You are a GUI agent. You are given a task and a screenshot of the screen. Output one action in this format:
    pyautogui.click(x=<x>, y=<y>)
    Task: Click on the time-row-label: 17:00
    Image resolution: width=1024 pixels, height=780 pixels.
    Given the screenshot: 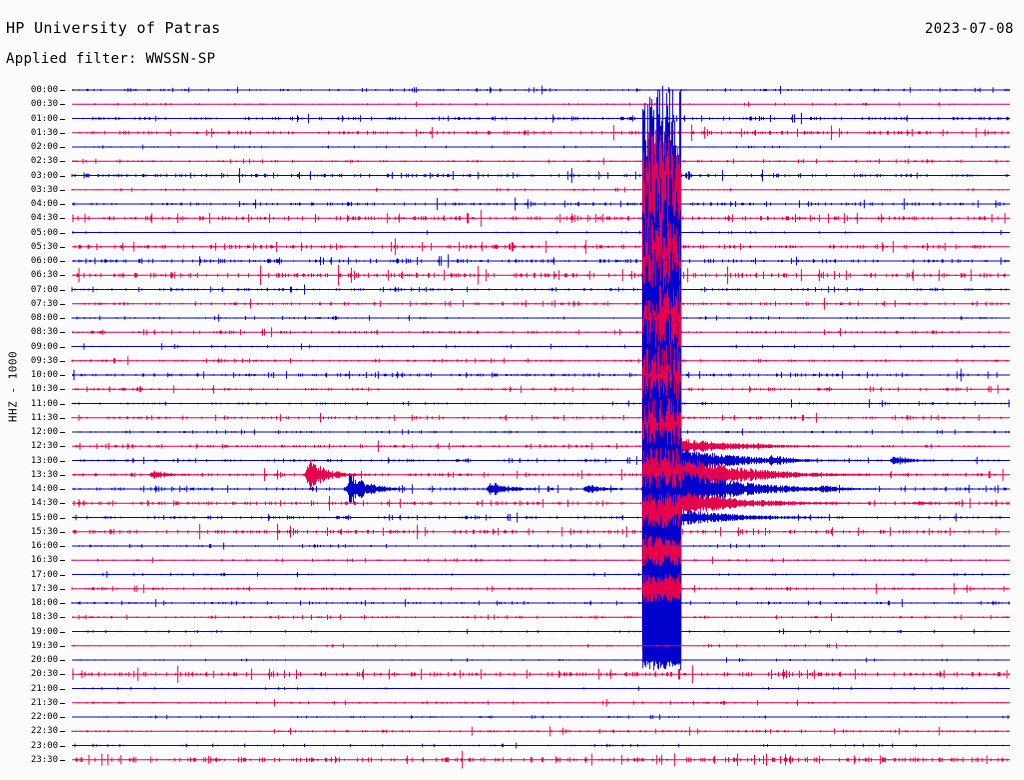 What is the action you would take?
    pyautogui.click(x=44, y=574)
    